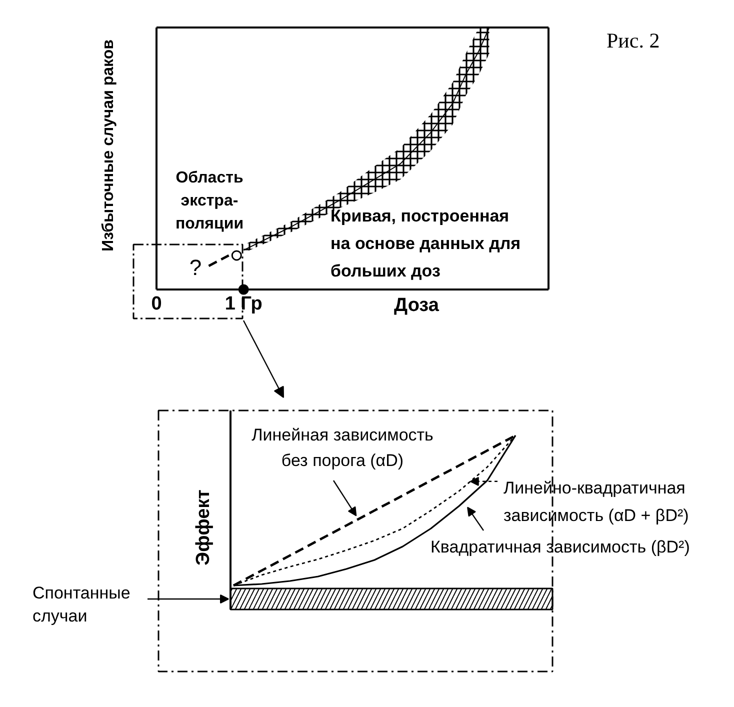 This screenshot has width=734, height=707. What do you see at coordinates (560, 547) in the screenshot?
I see `series-label: Квадратичная зависимость (βD²)` at bounding box center [560, 547].